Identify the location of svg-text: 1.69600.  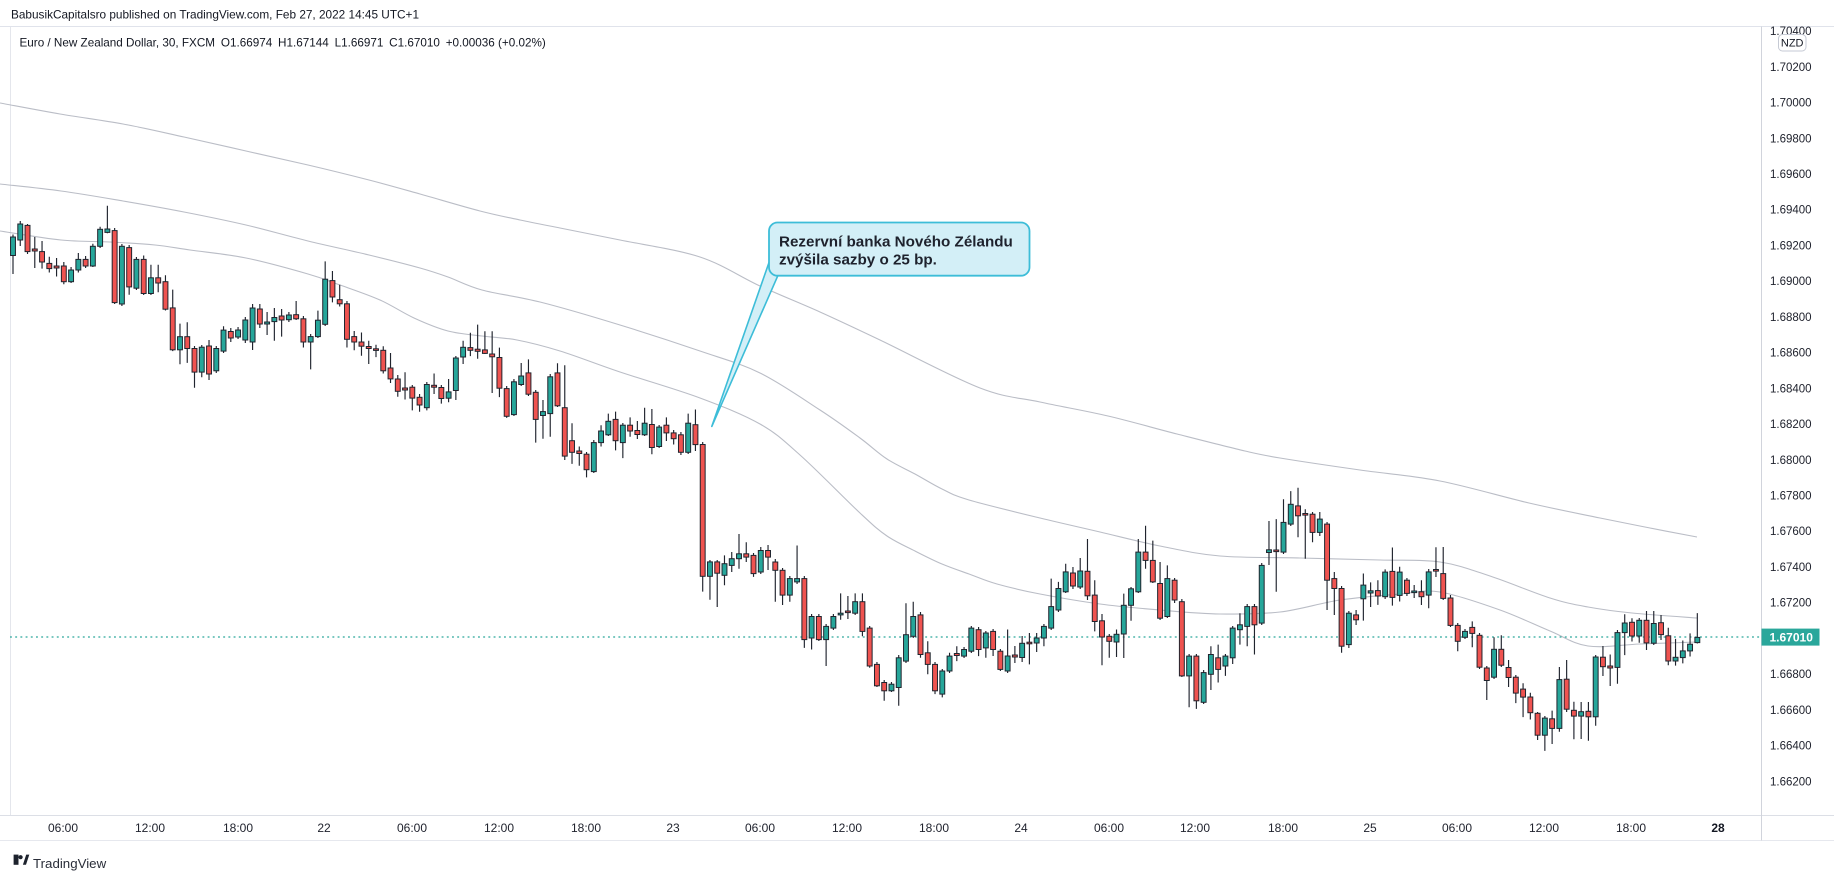
(1791, 175).